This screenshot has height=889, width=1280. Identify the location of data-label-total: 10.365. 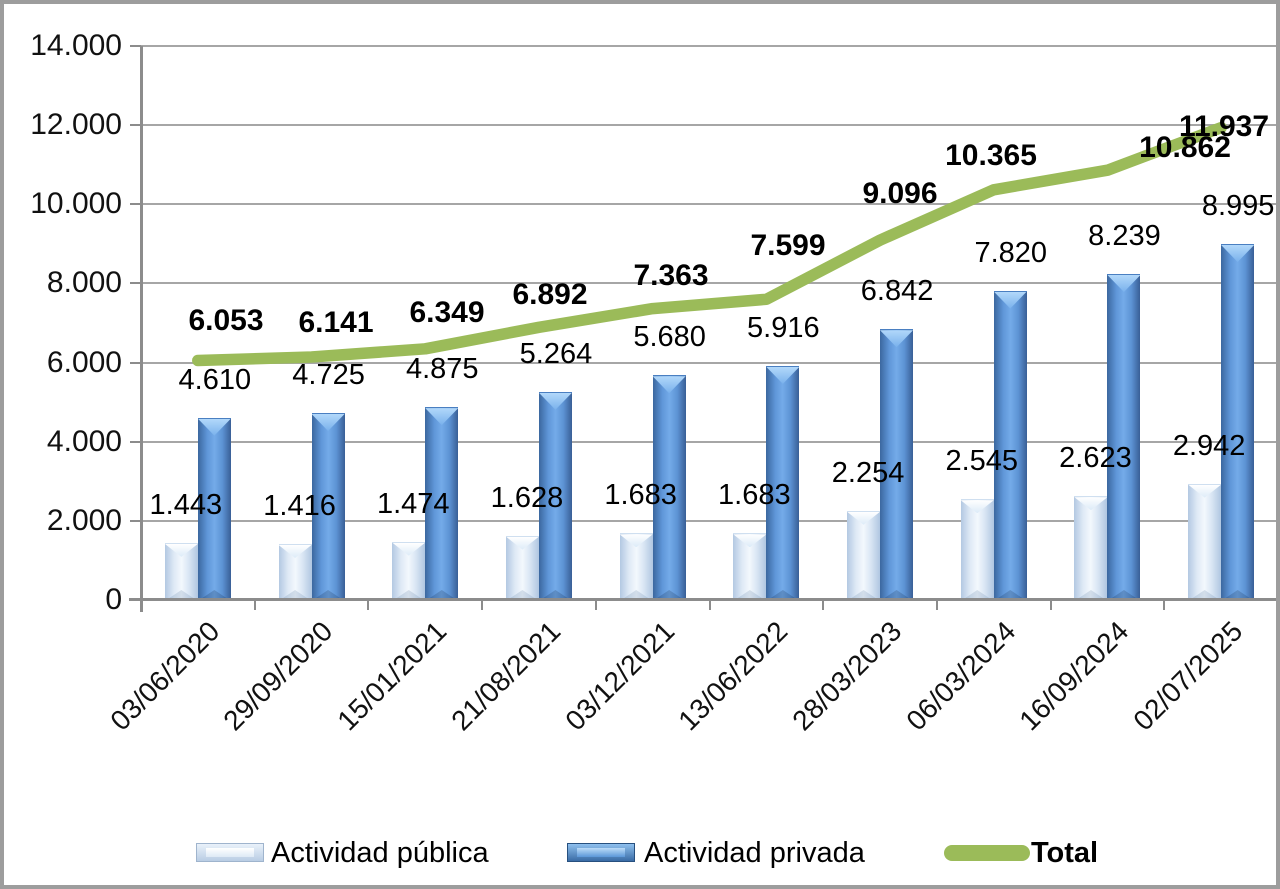
(991, 155).